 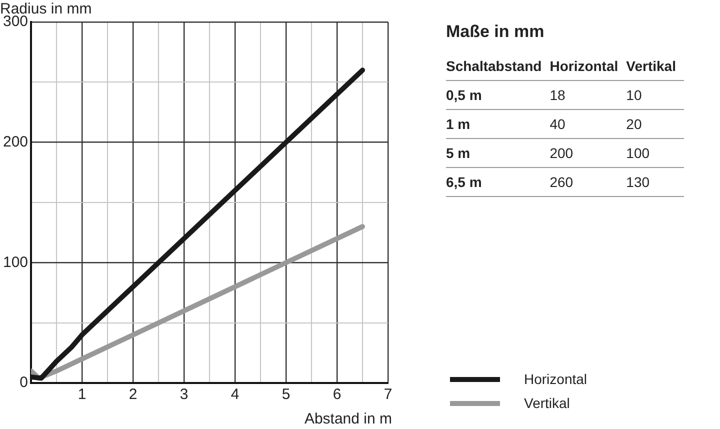 I want to click on x-axis-title: Abstand in m, so click(x=348, y=419).